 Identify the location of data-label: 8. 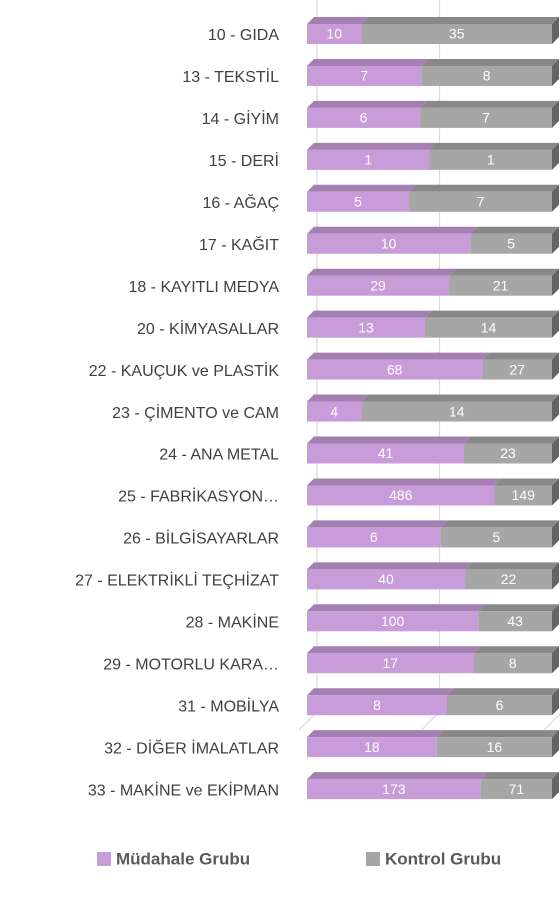
(513, 663).